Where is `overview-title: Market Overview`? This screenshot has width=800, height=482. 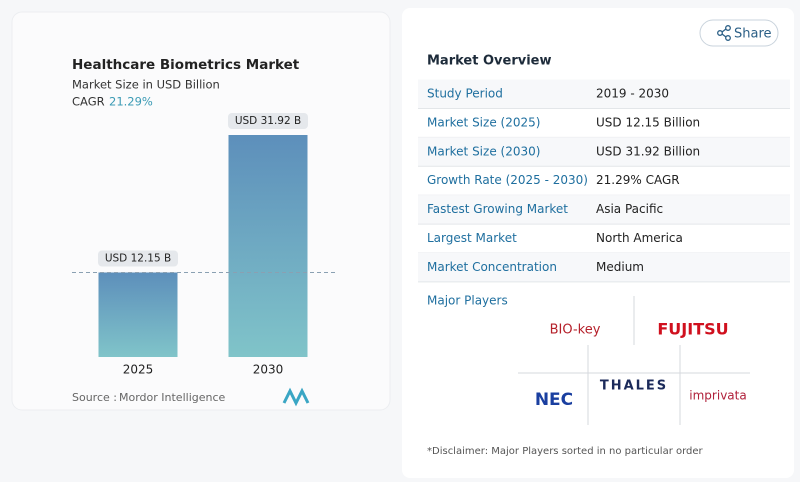
overview-title: Market Overview is located at coordinates (489, 61).